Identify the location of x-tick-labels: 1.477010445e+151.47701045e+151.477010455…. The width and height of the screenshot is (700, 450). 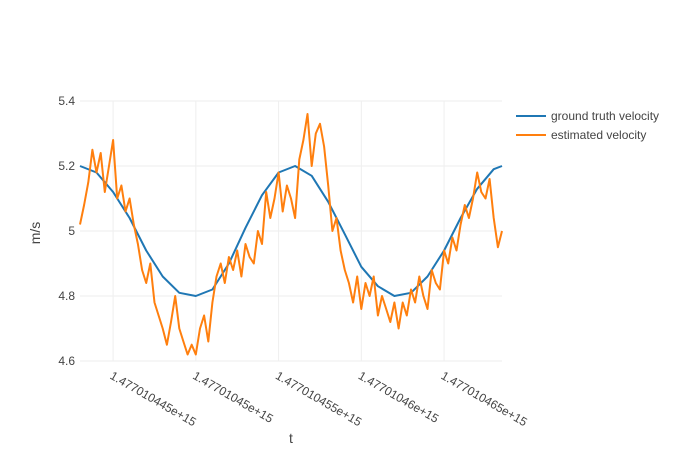
(319, 398).